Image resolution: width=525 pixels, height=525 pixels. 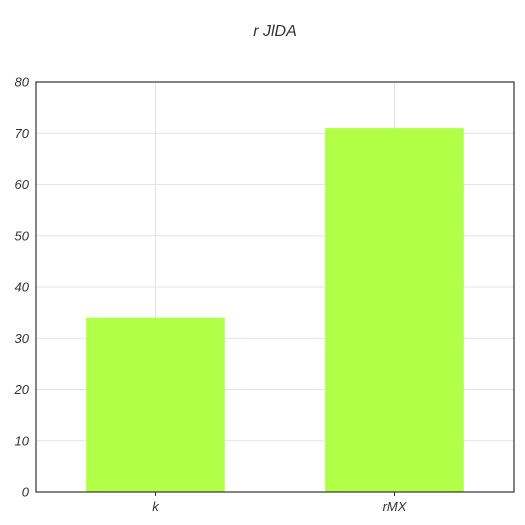 I want to click on y-tick-label: 40, so click(x=22, y=287).